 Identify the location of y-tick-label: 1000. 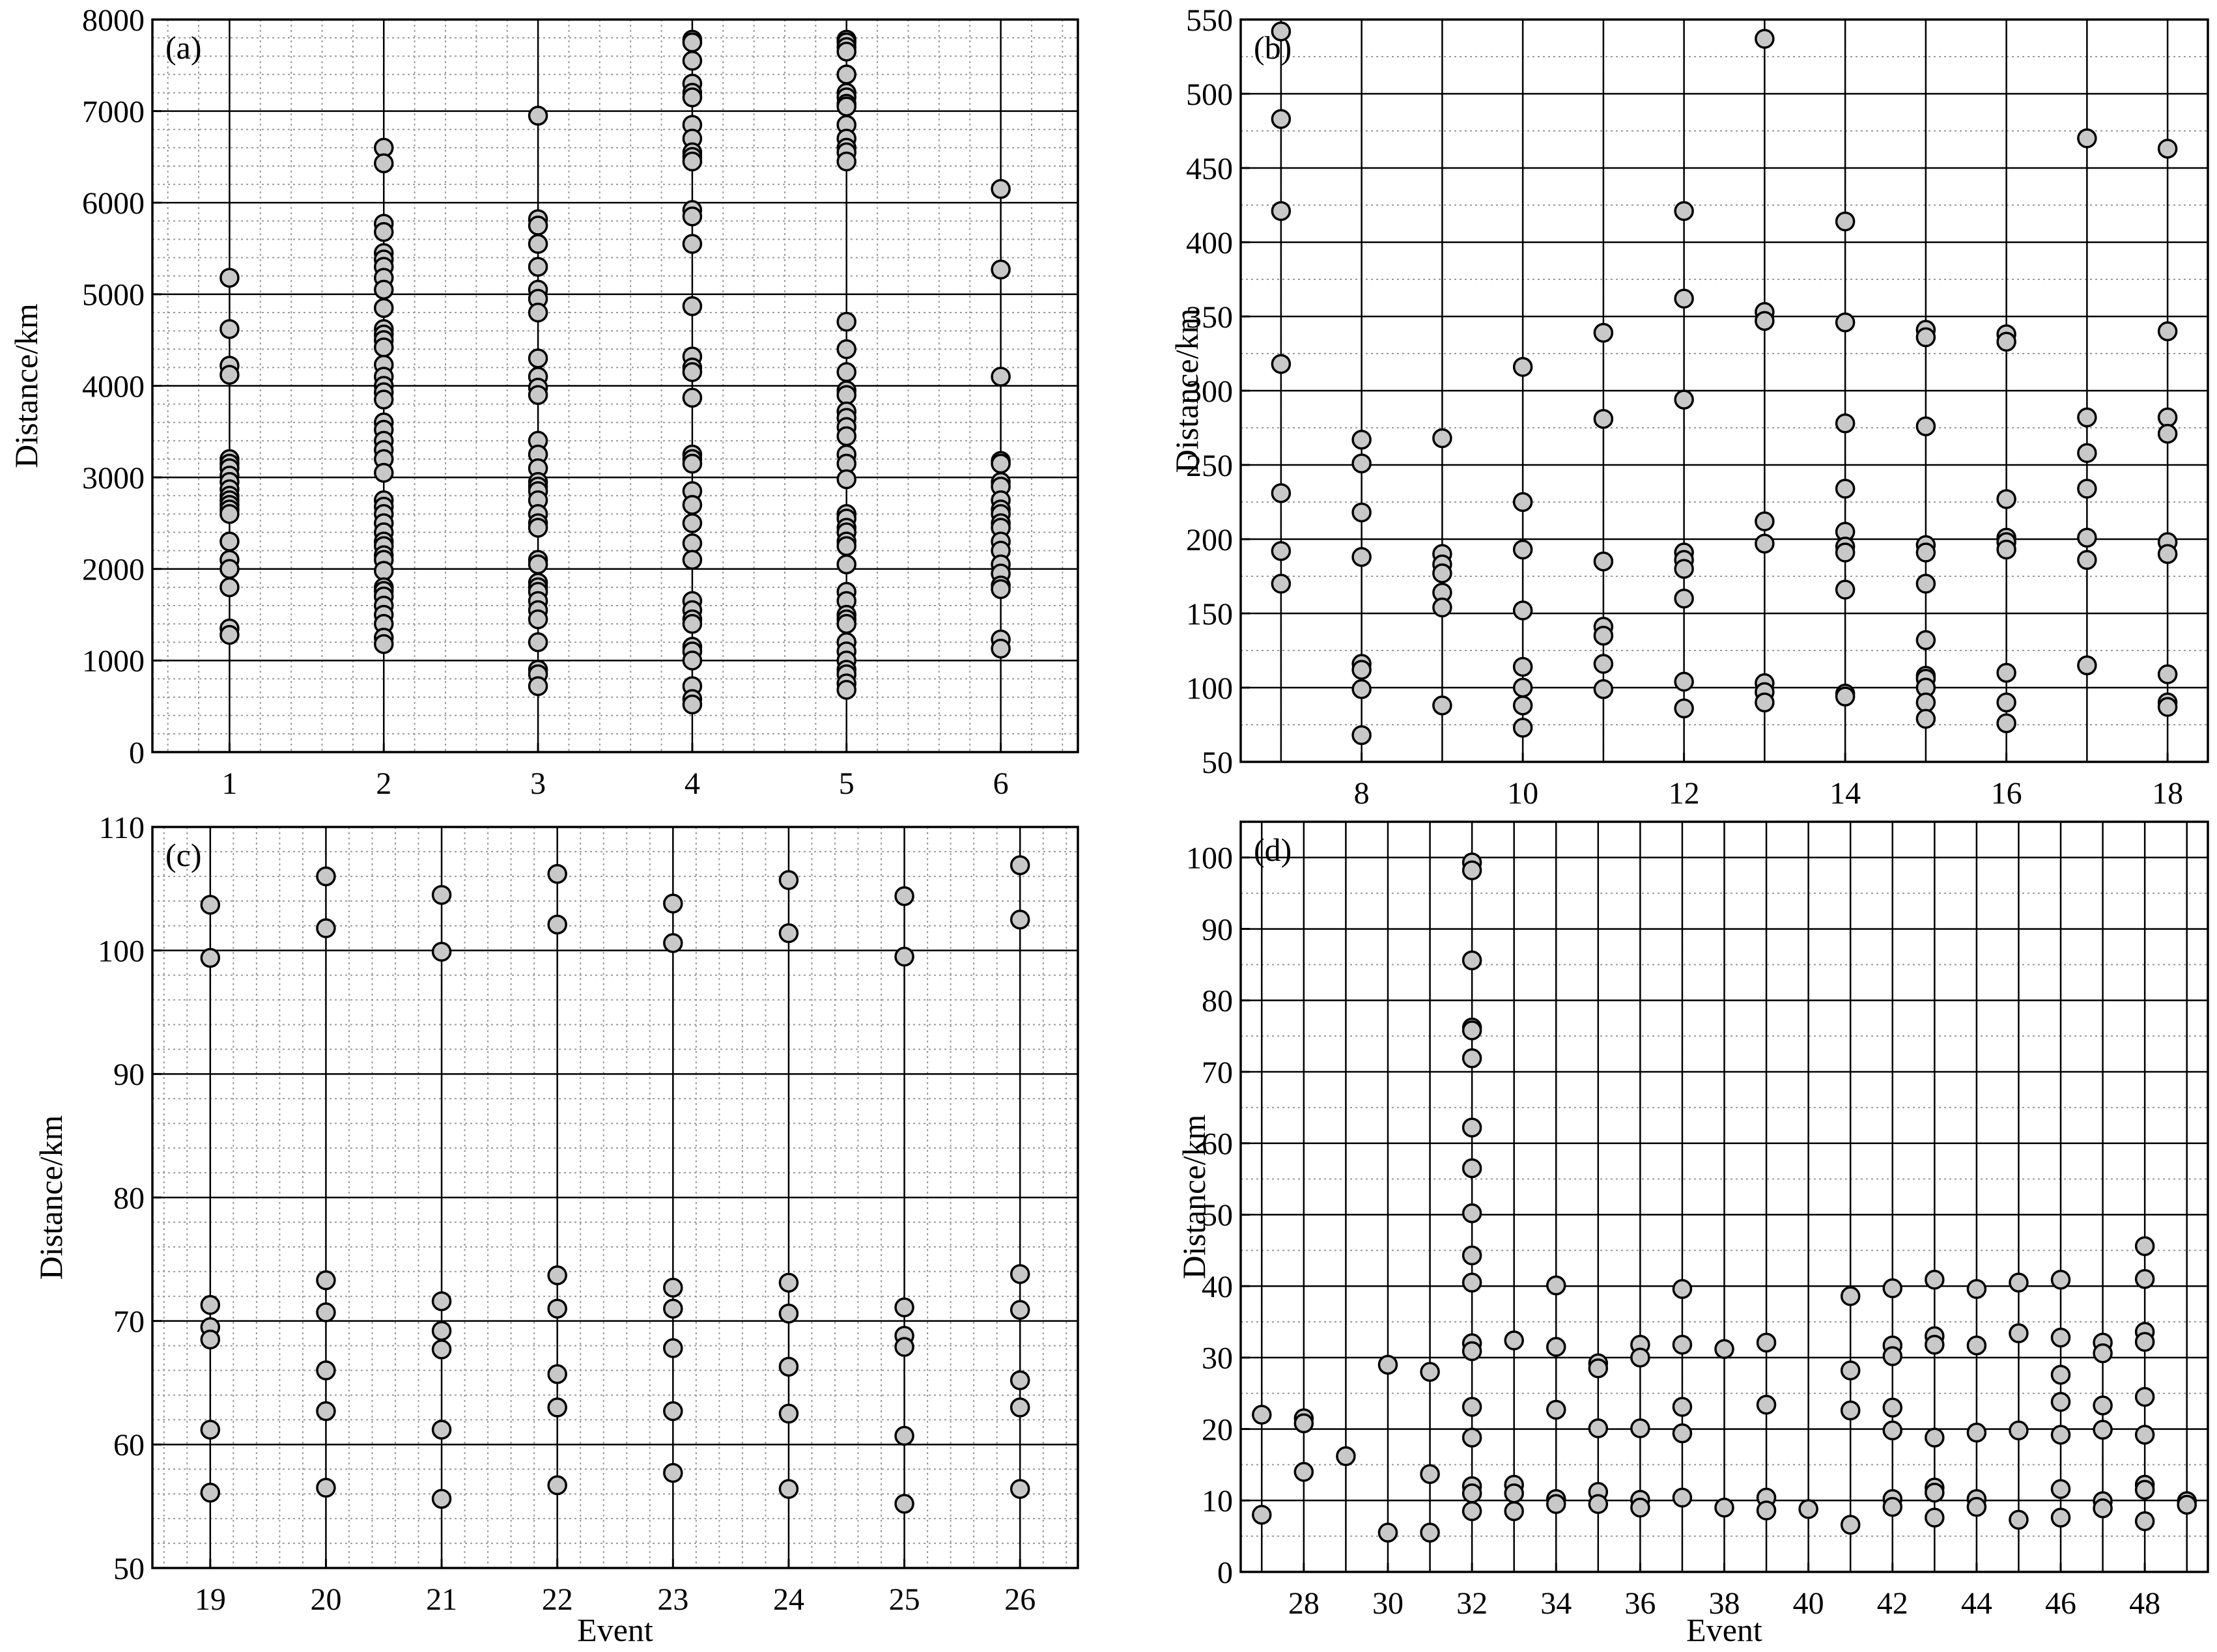
(113, 662).